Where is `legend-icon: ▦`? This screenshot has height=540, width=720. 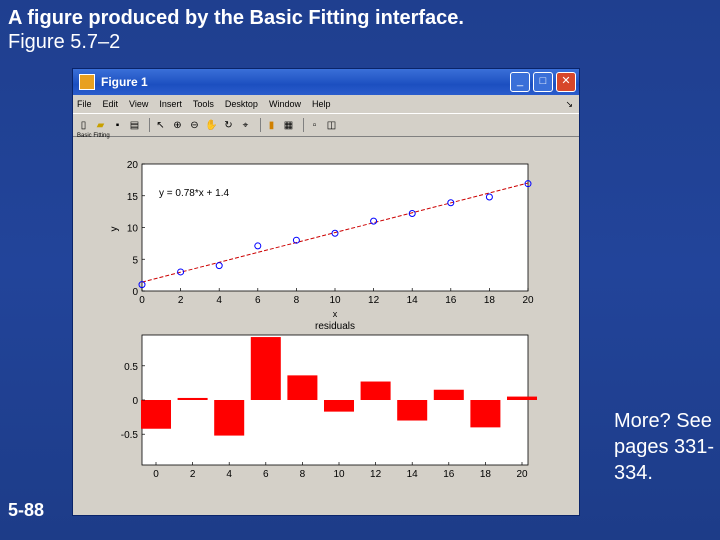
legend-icon: ▦ is located at coordinates (288, 125).